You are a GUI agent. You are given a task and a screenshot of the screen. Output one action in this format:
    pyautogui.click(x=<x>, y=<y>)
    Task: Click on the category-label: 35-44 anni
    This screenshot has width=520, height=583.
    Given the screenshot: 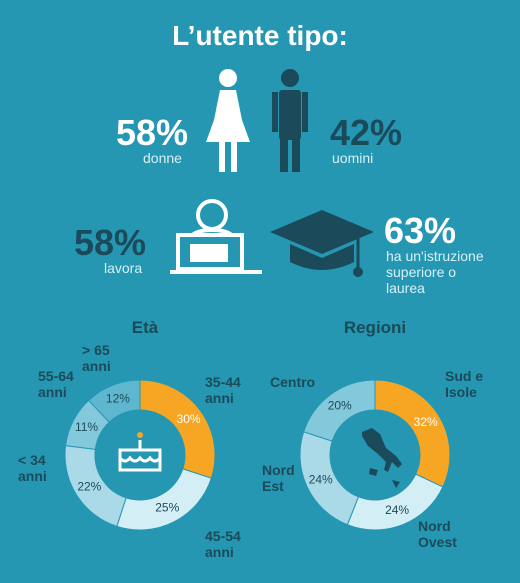 What is the action you would take?
    pyautogui.click(x=223, y=390)
    